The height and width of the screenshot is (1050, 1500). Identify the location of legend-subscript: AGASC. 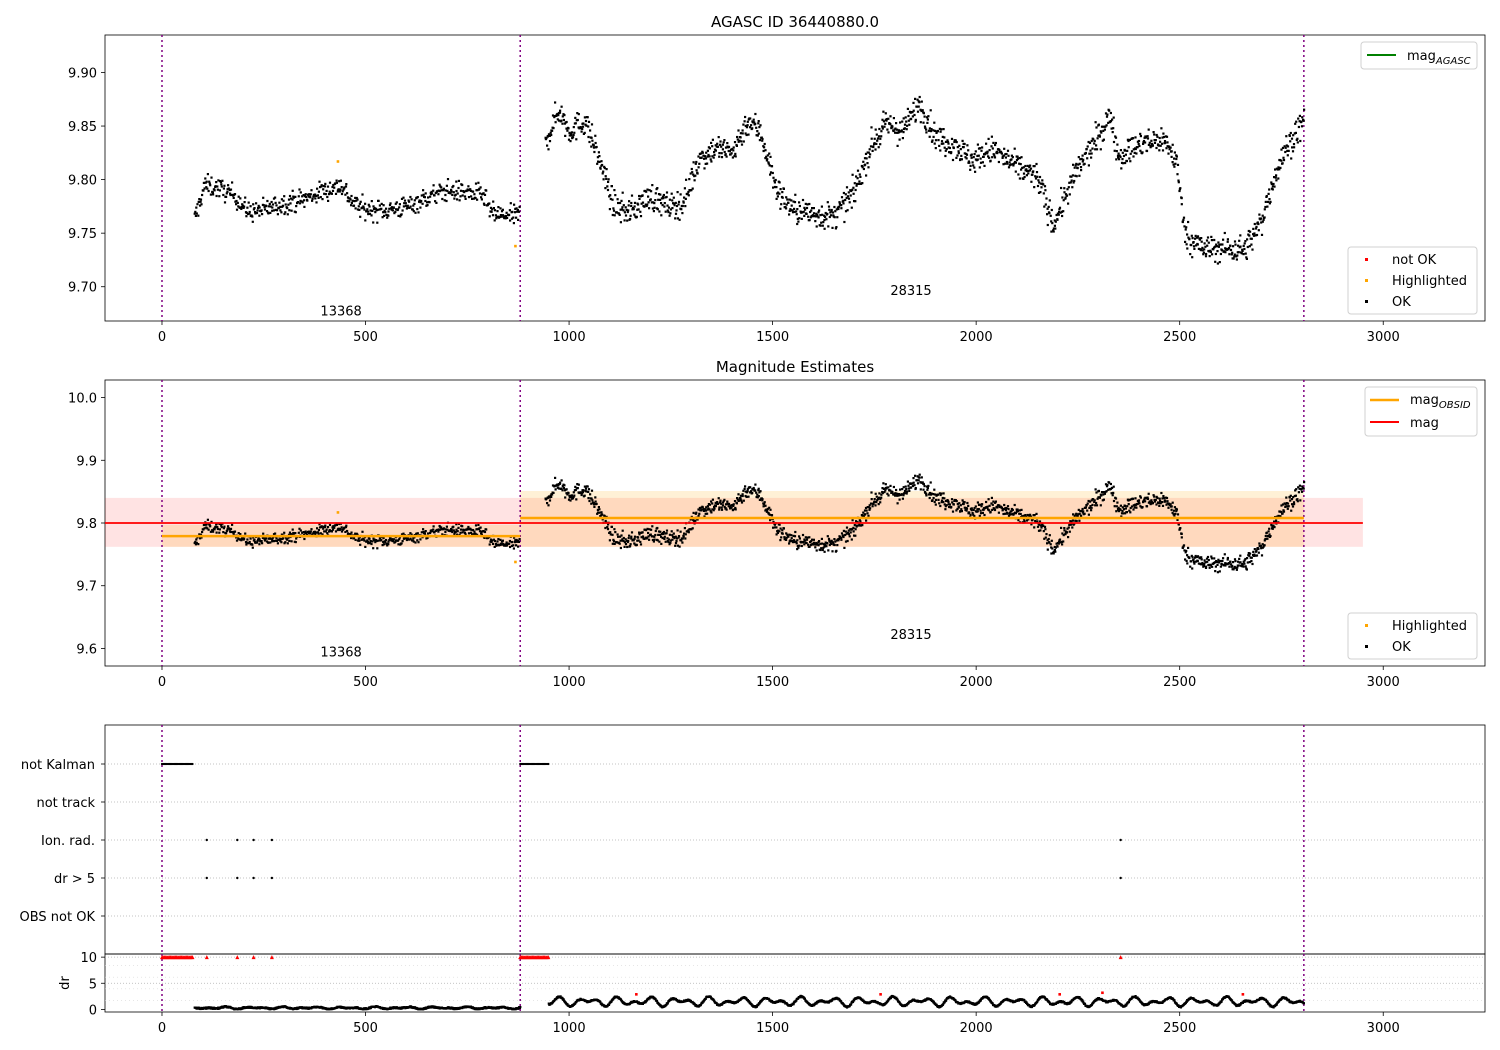
(1453, 61).